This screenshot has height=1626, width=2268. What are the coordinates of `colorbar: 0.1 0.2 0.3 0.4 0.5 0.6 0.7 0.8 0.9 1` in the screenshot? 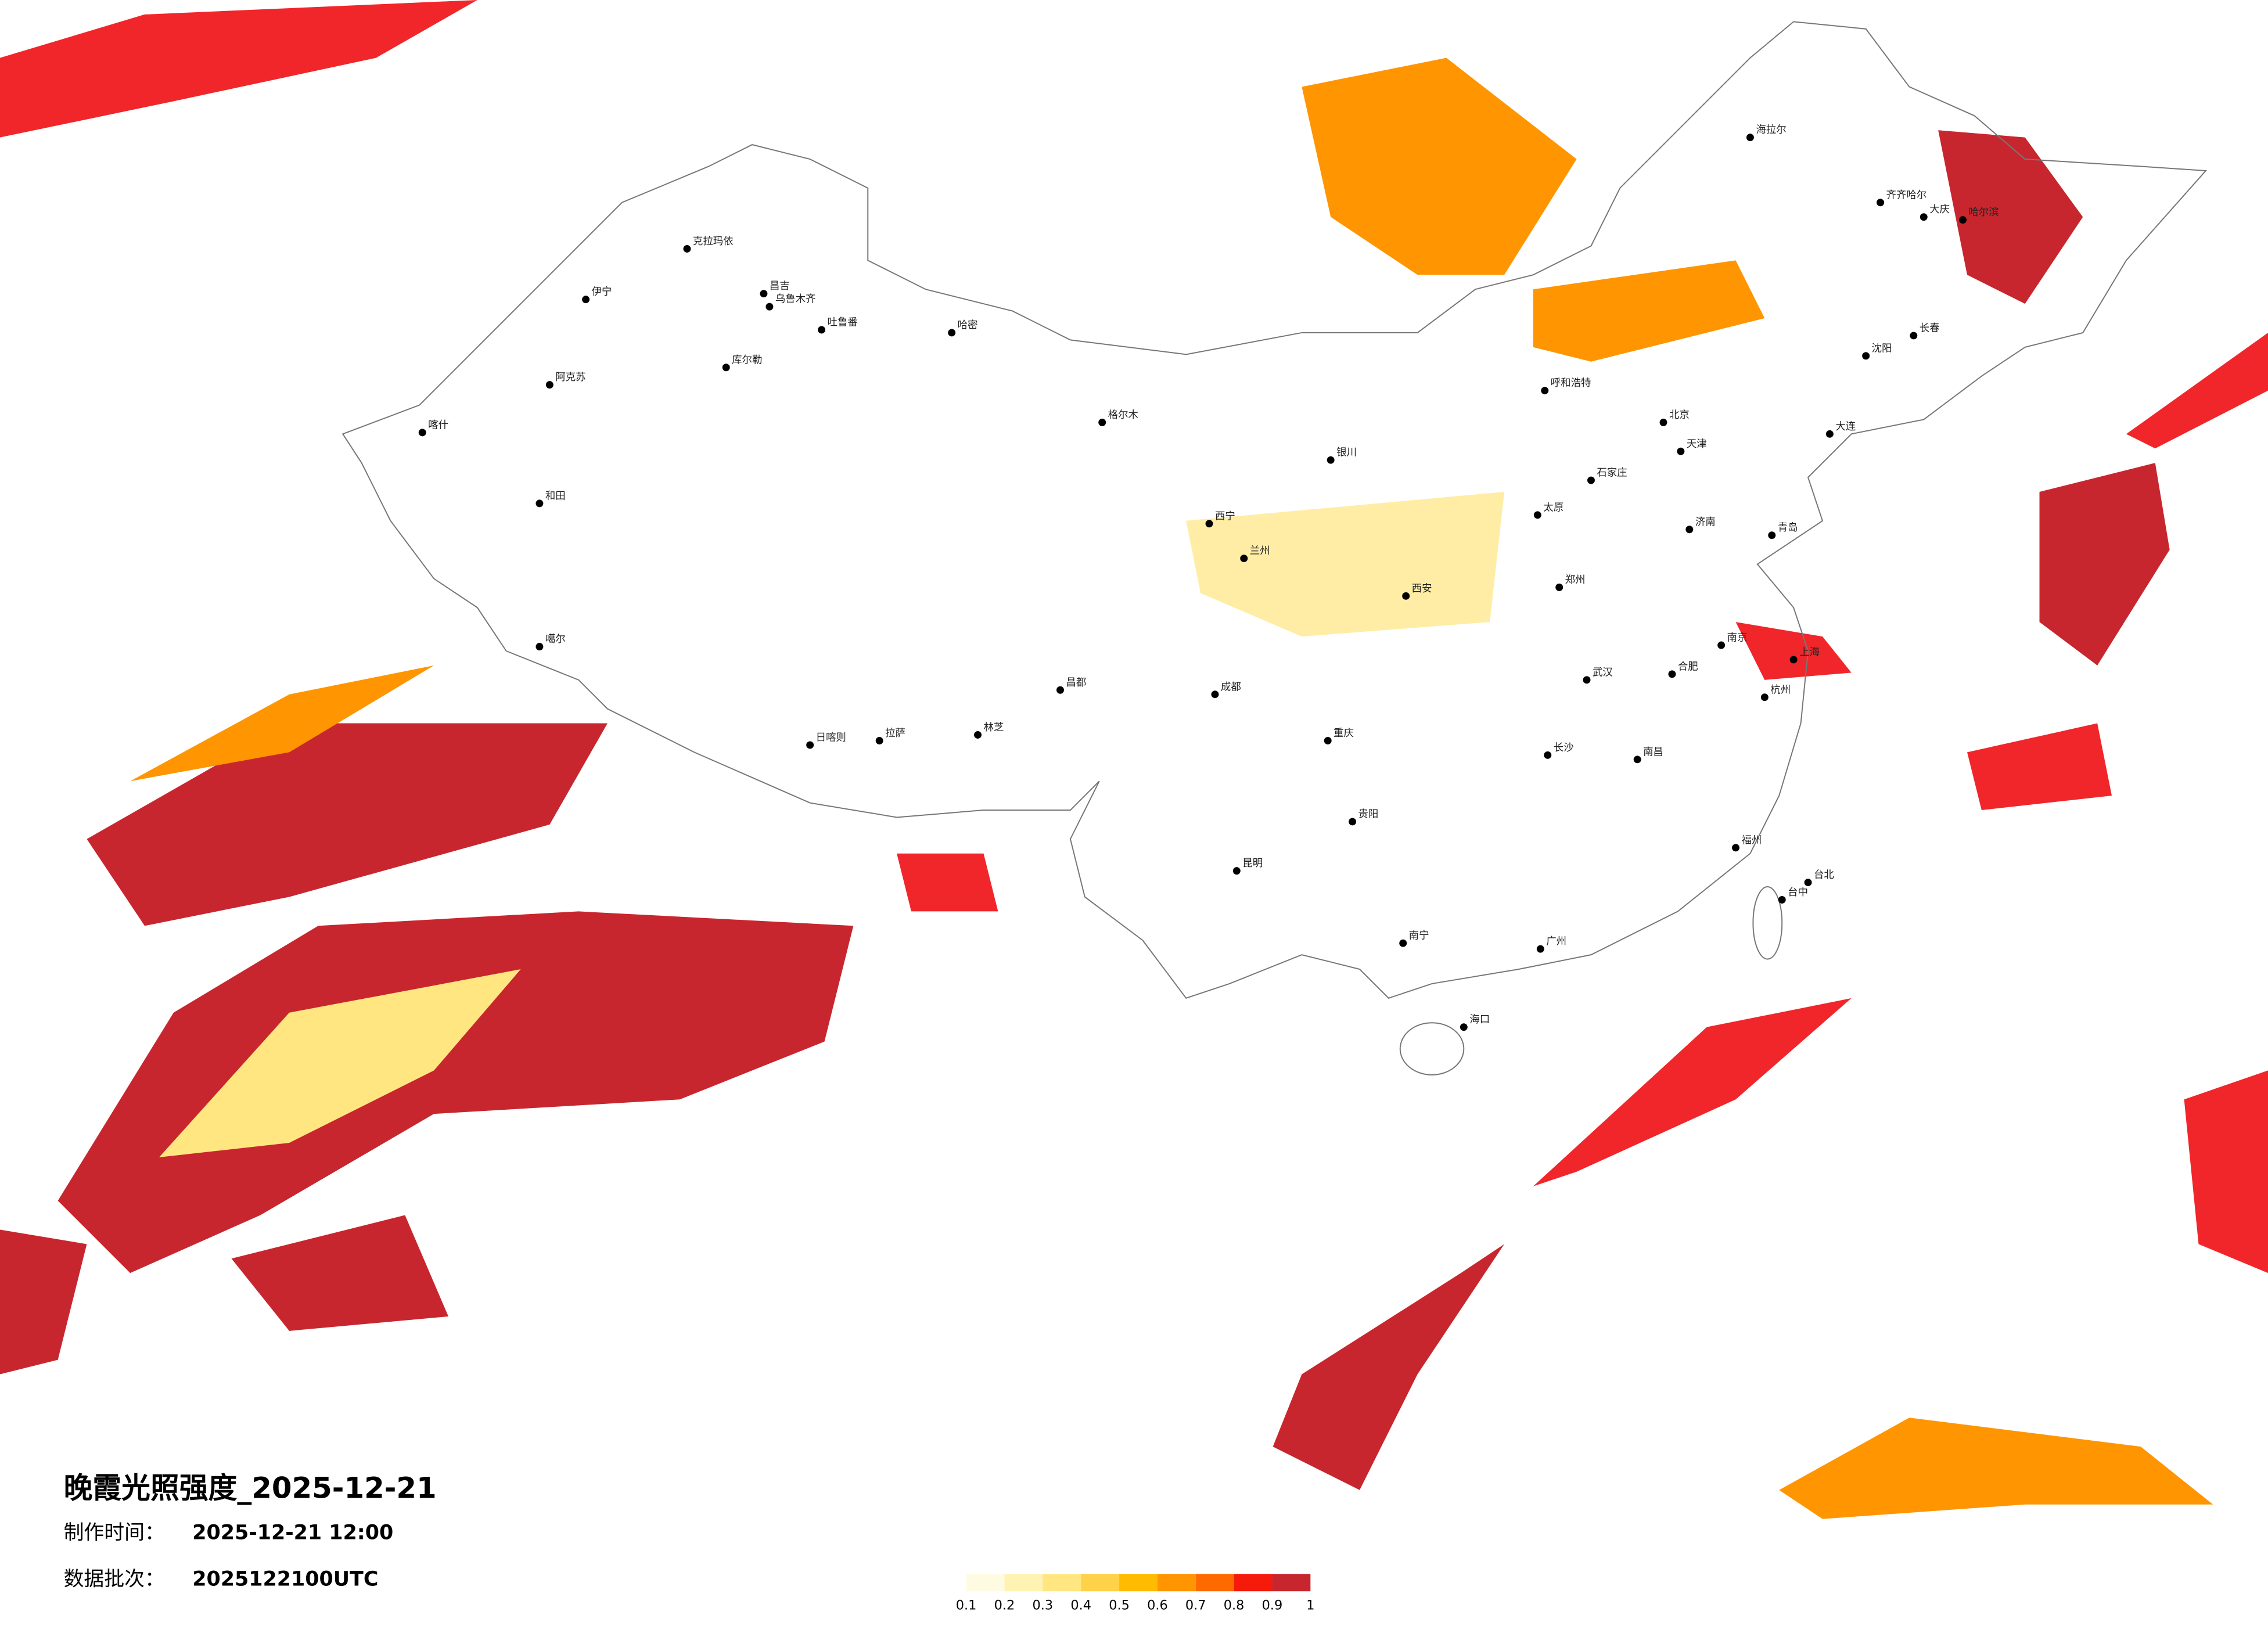 It's located at (1135, 1593).